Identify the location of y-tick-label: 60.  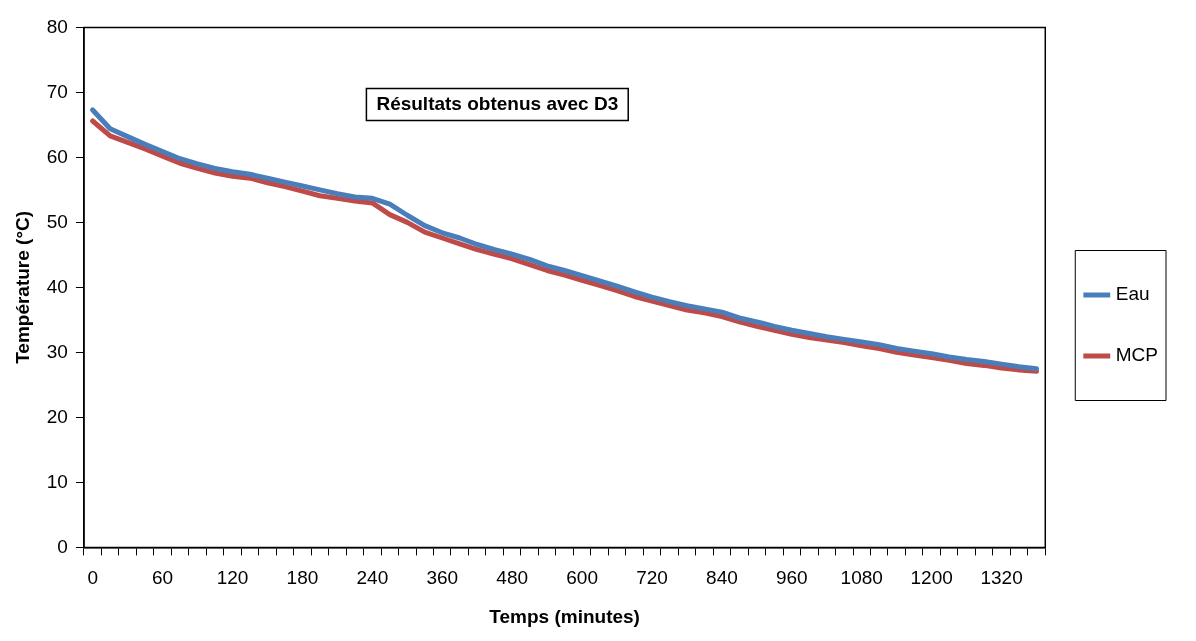
(57, 156).